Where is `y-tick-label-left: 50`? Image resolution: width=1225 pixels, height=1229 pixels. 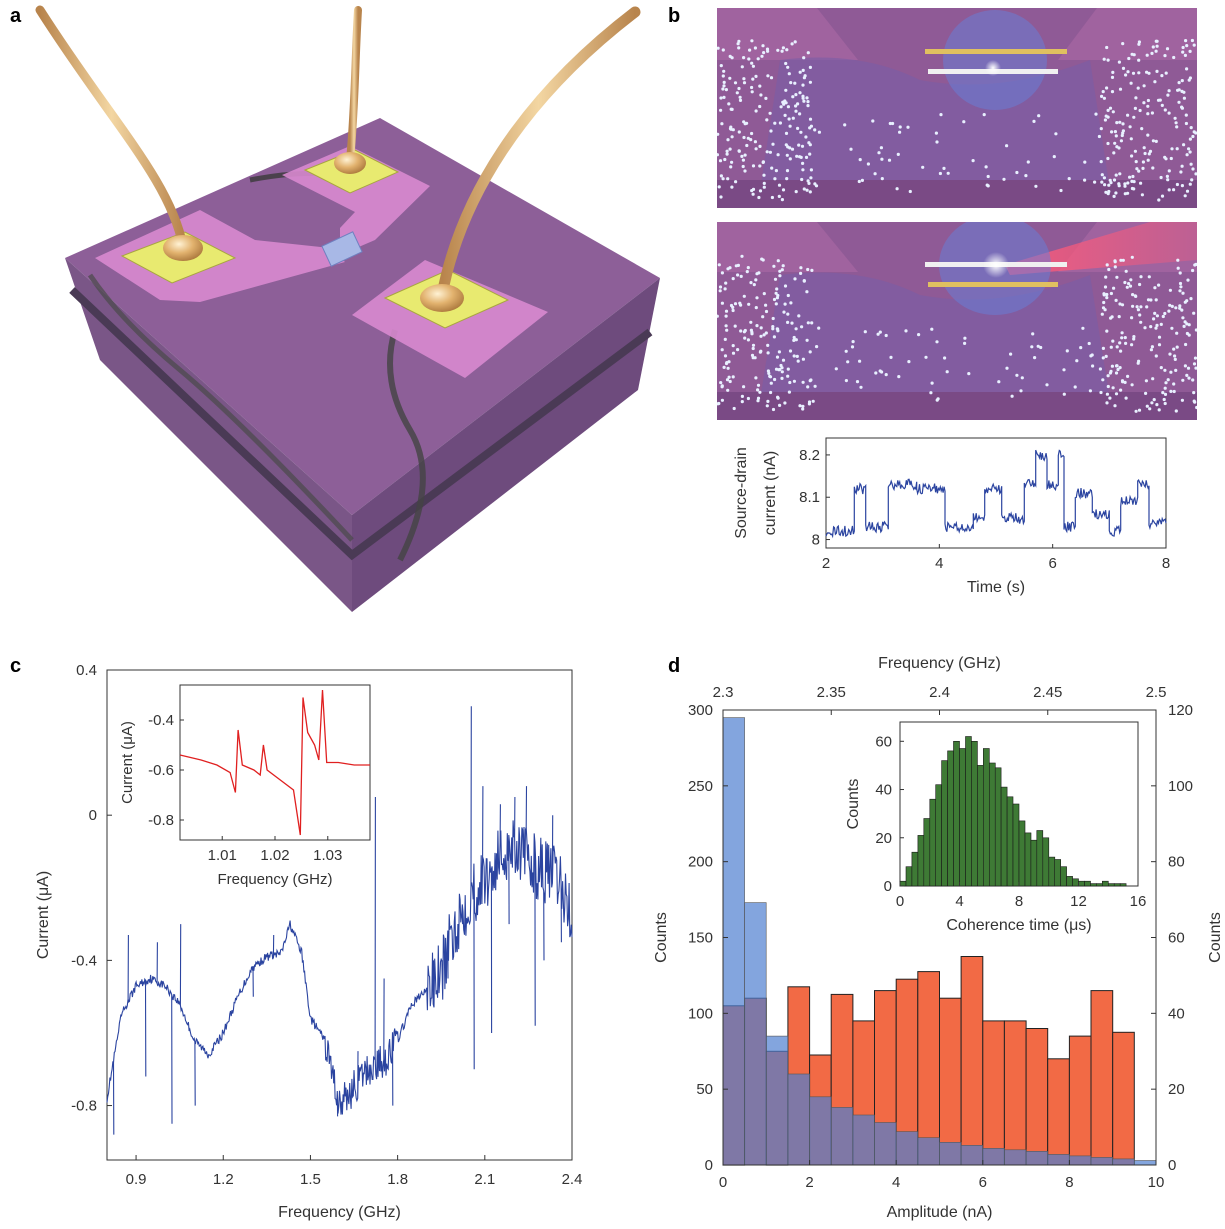 y-tick-label-left: 50 is located at coordinates (704, 1089).